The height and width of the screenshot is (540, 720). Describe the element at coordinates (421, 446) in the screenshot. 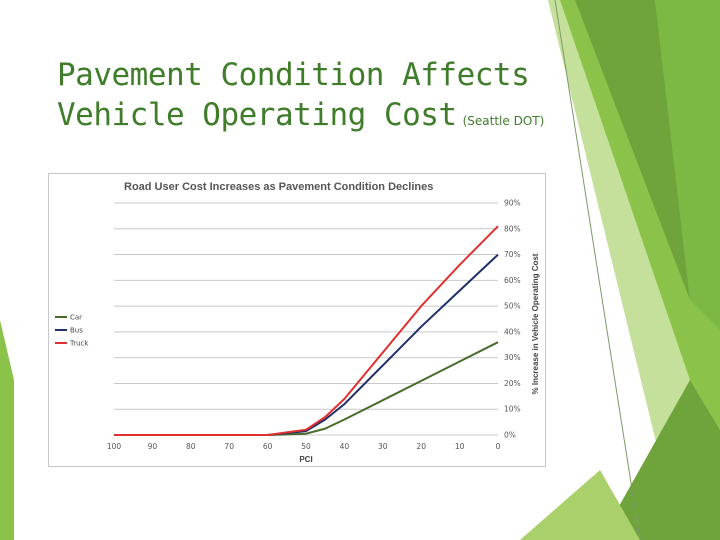

I see `x-tick-label: 20` at that location.